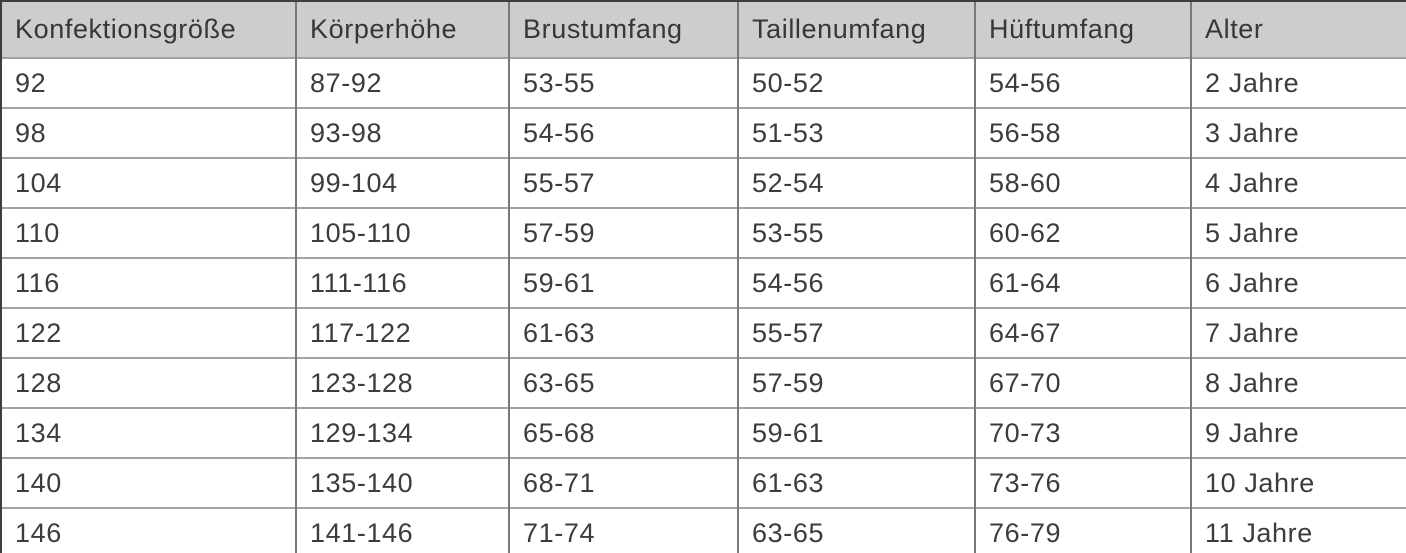 The width and height of the screenshot is (1406, 553). Describe the element at coordinates (623, 482) in the screenshot. I see `table-cell: 68-71` at that location.